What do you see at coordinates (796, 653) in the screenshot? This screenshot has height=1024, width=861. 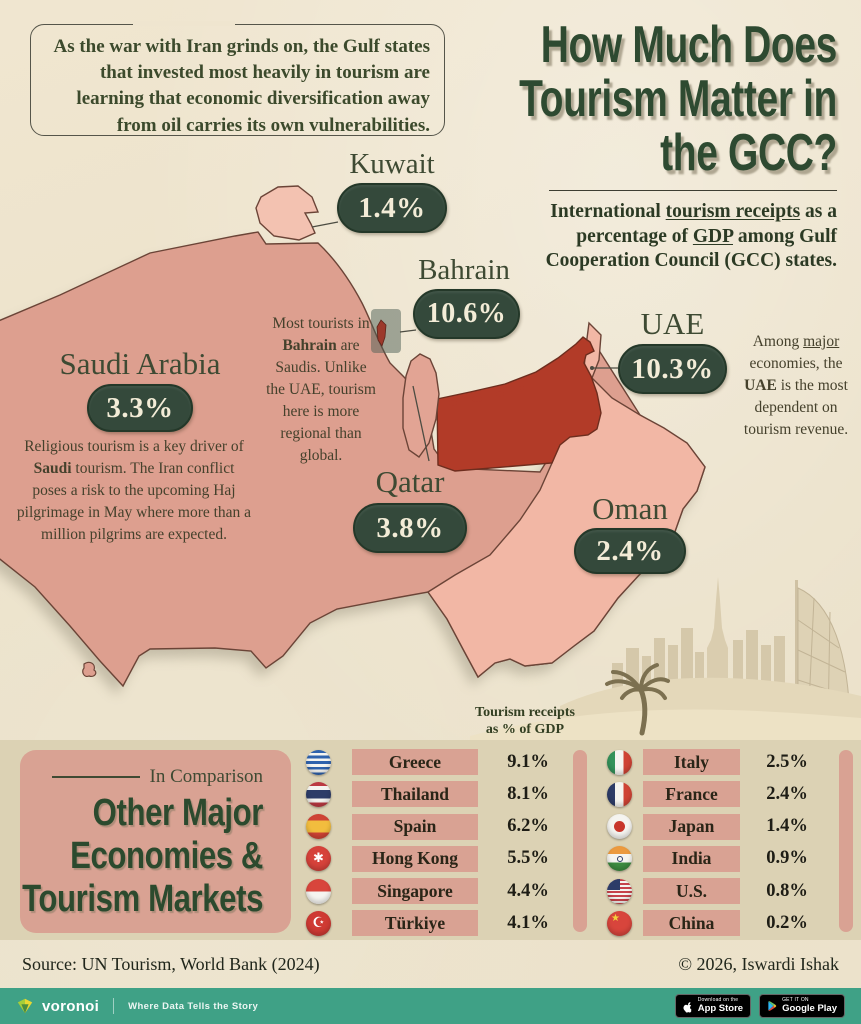 I see `burj-al-arab-mast` at bounding box center [796, 653].